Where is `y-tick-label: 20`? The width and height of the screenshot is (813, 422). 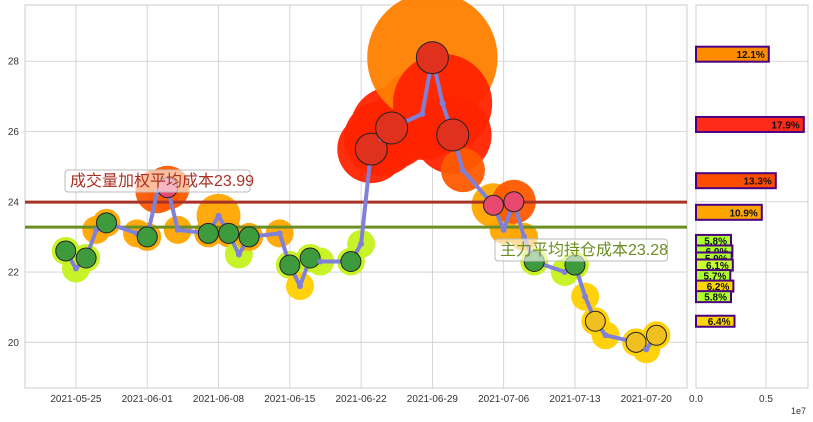
y-tick-label: 20 is located at coordinates (14, 343).